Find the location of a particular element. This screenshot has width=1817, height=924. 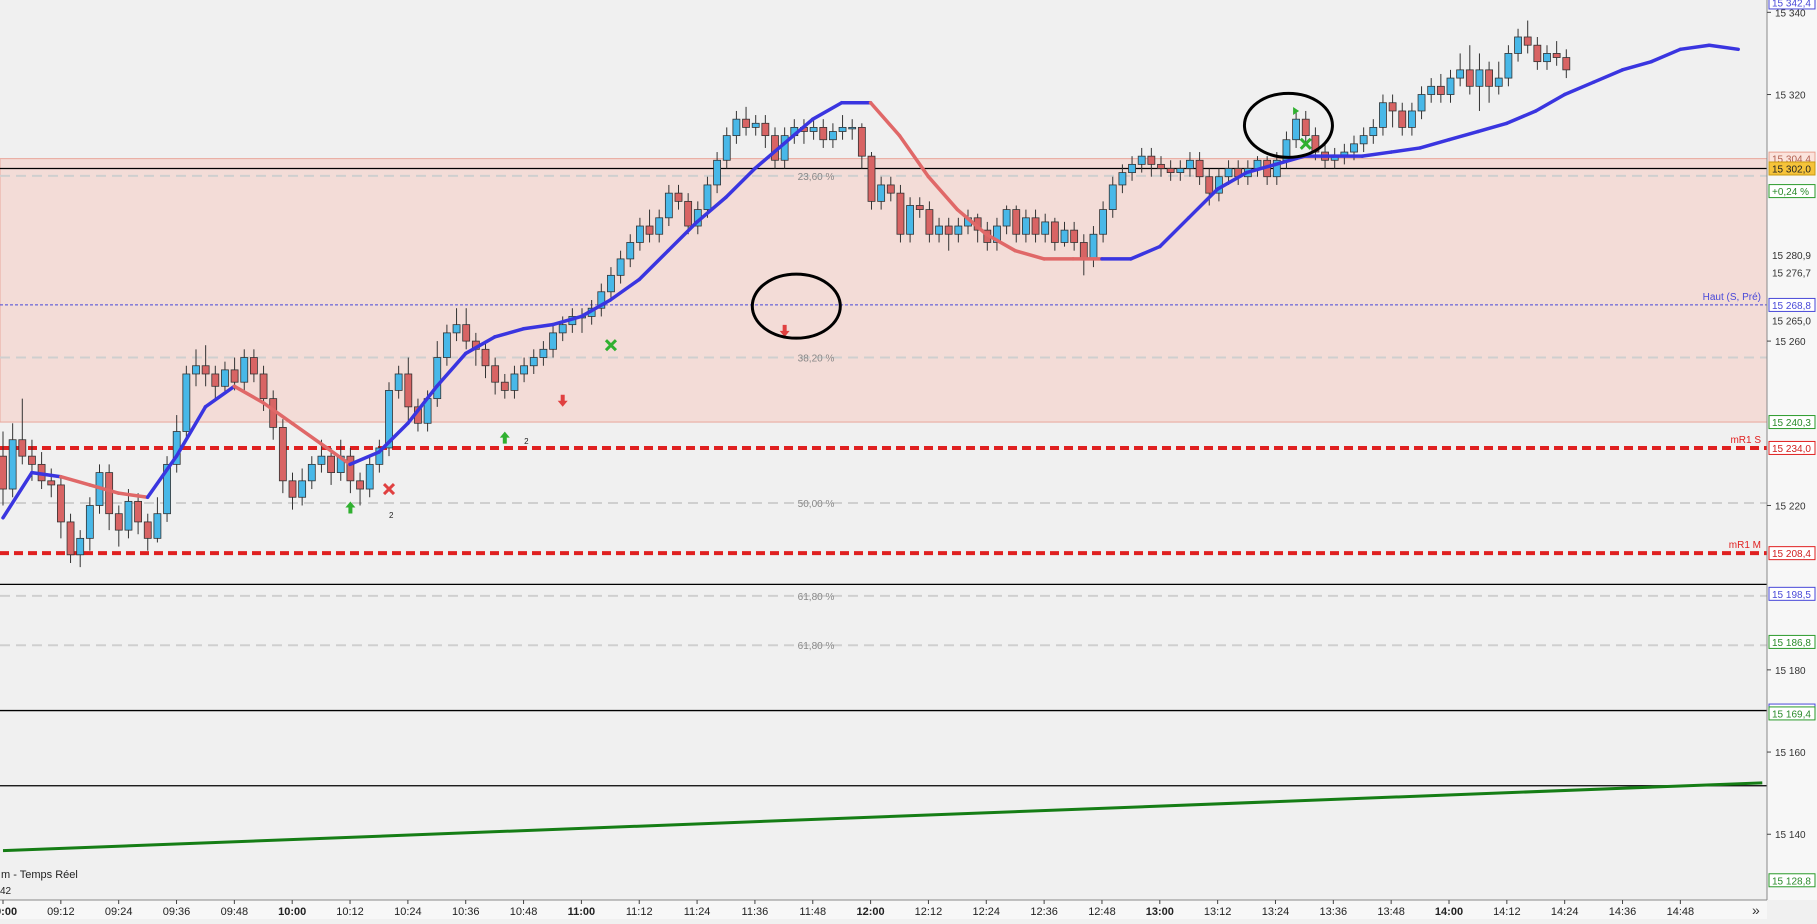

price-label: 15 302,0 is located at coordinates (1792, 168).